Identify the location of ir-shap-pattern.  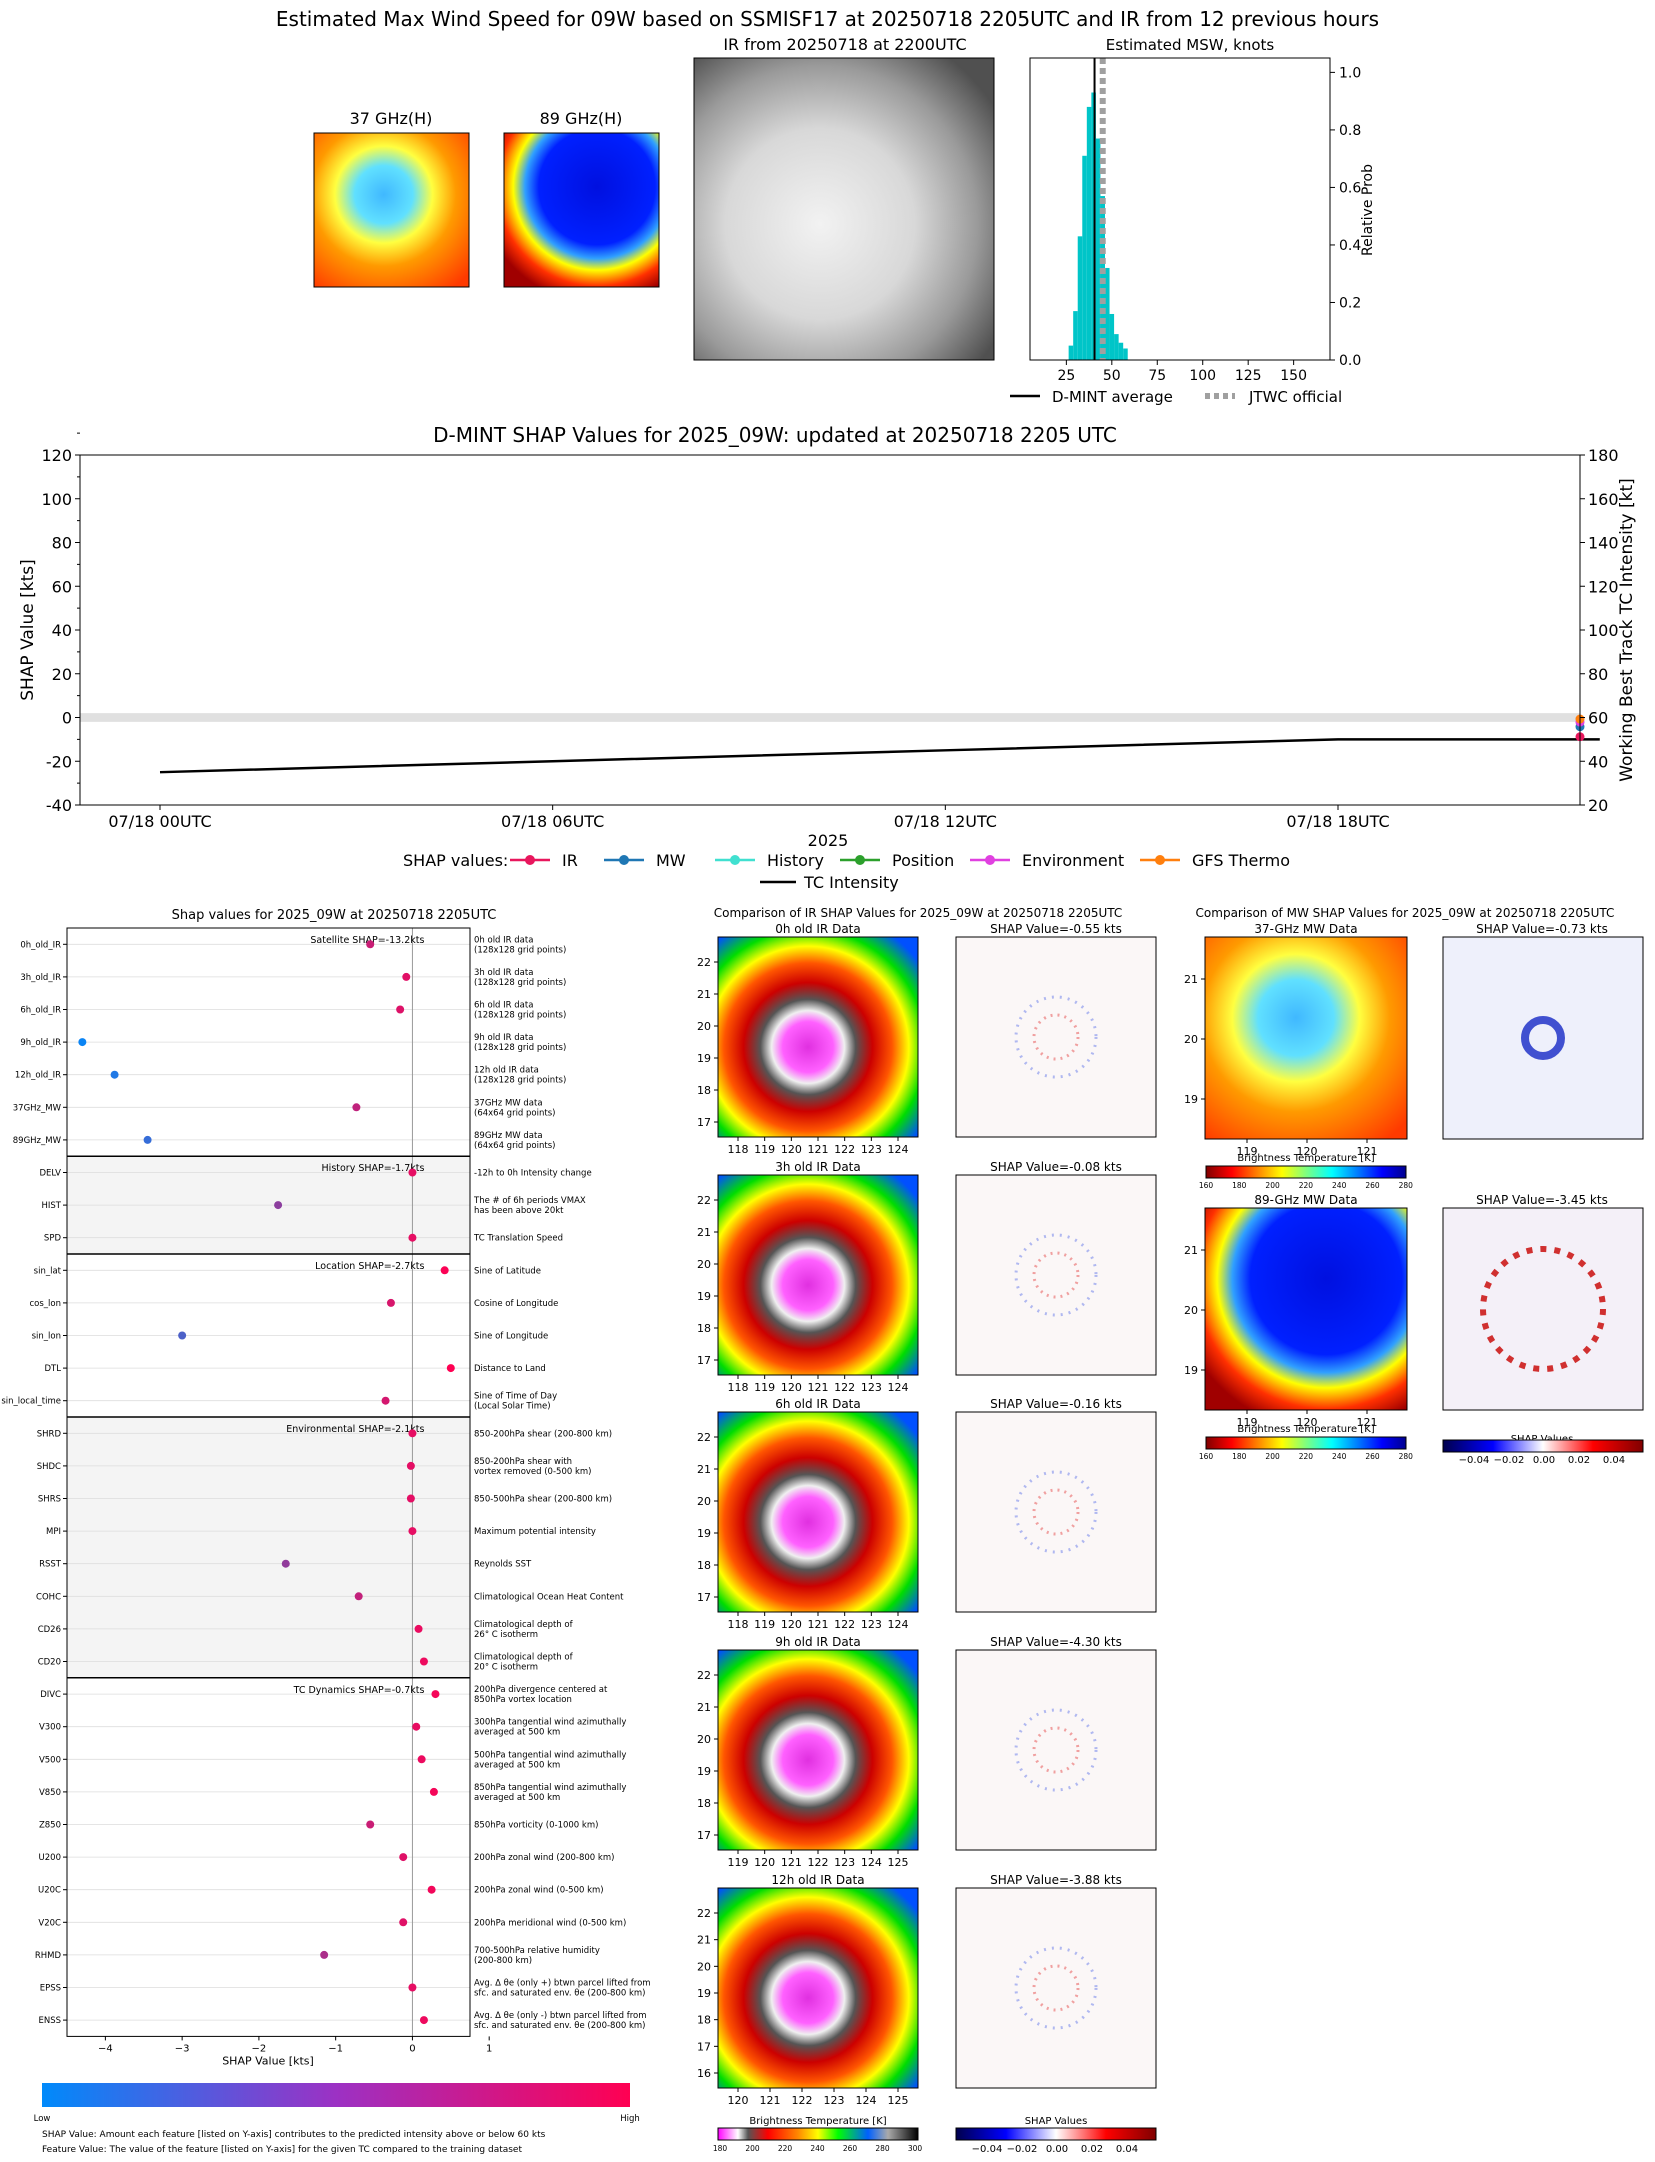
(1056, 1512).